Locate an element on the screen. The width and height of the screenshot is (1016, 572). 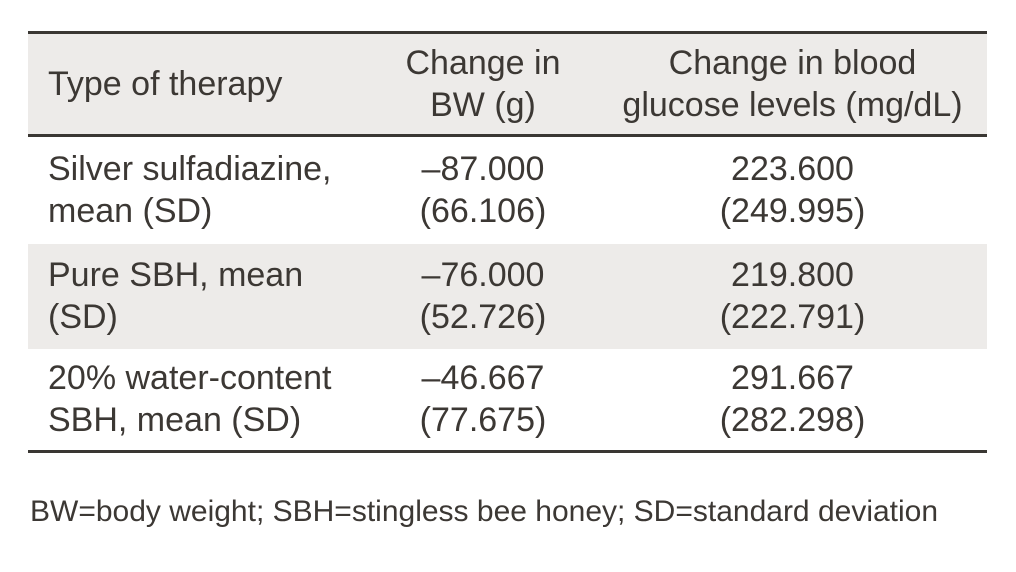
column-header-change-in-bw: Change in BW (g) is located at coordinates (483, 84).